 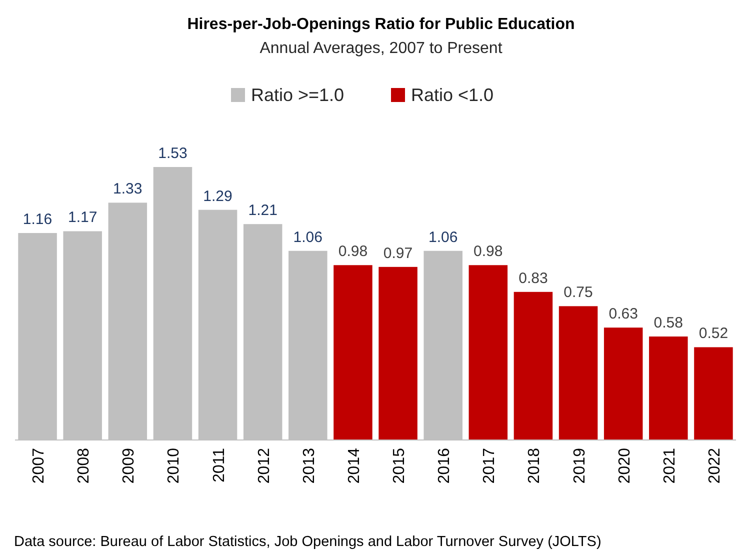 What do you see at coordinates (399, 466) in the screenshot?
I see `x-tick-label: 2015` at bounding box center [399, 466].